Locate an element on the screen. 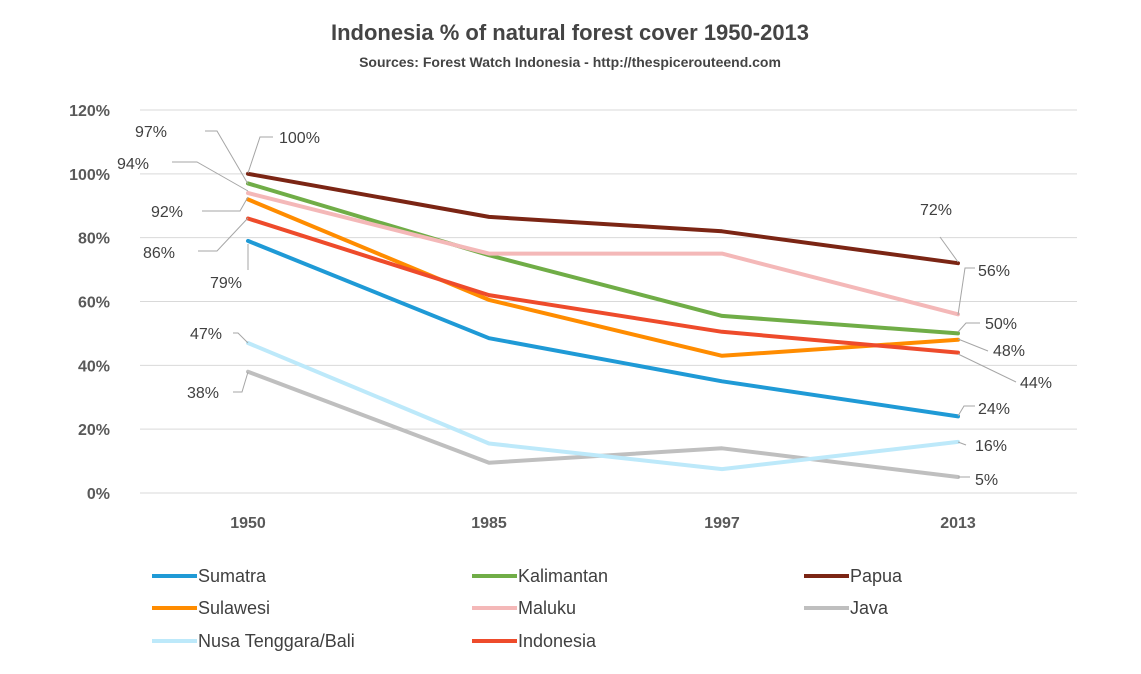 The width and height of the screenshot is (1141, 674). data-label: 86% is located at coordinates (159, 253).